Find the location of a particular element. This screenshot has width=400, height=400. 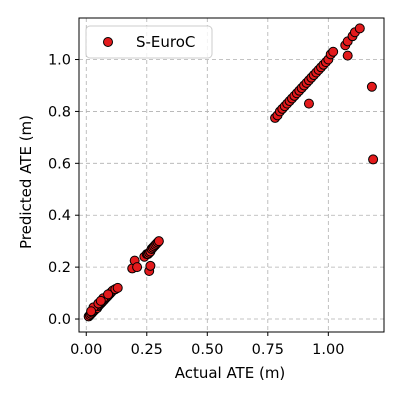

y-tick-label: 0.4 is located at coordinates (59, 216).